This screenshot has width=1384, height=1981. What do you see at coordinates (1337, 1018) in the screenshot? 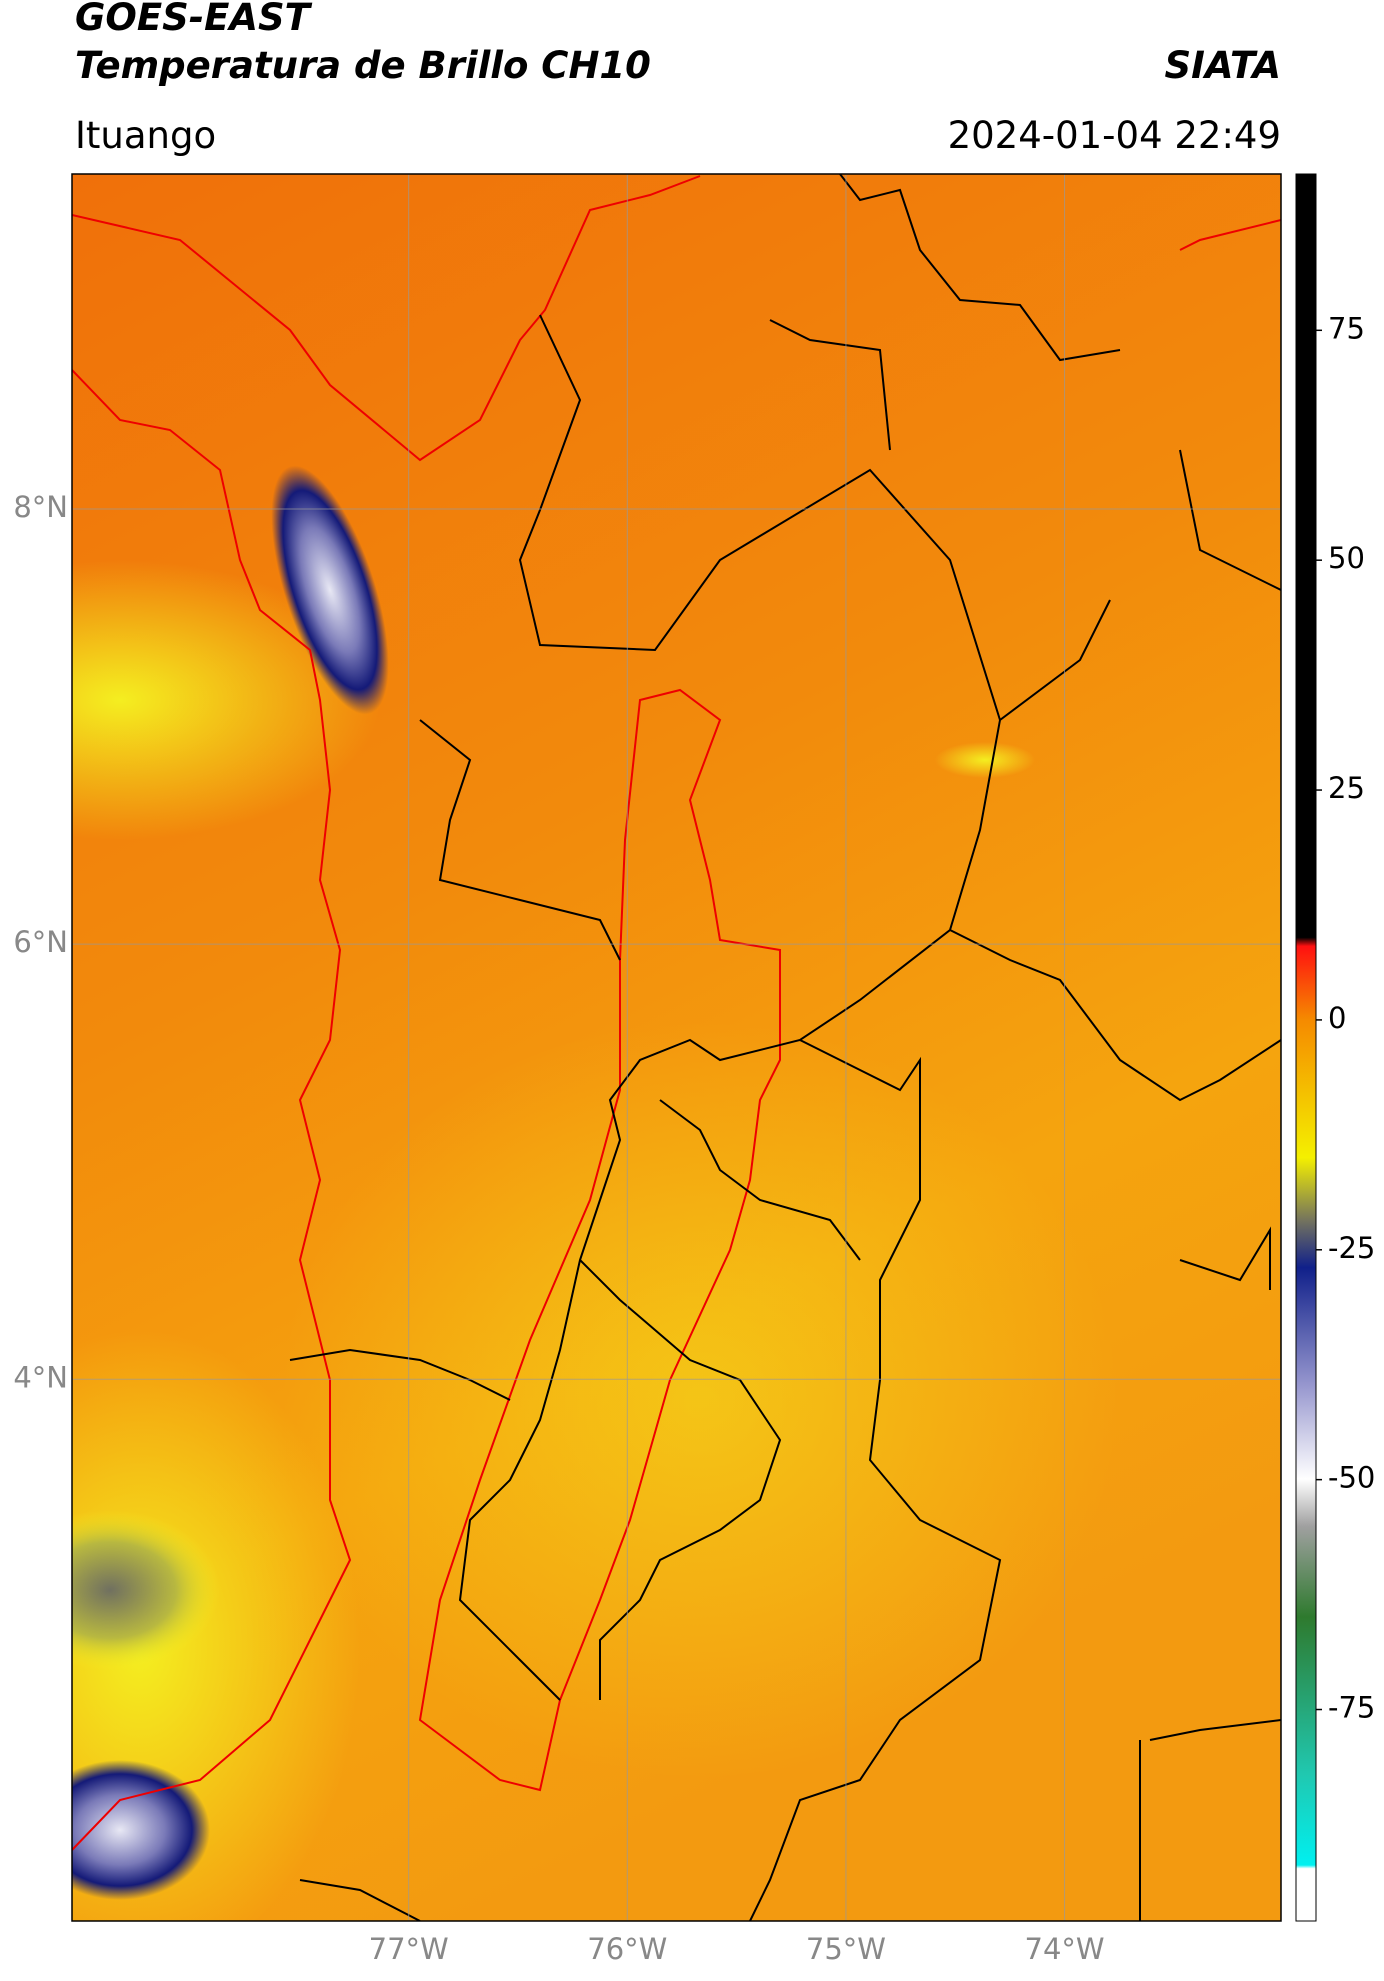
I see `colorbar-tick-label: 0` at bounding box center [1337, 1018].